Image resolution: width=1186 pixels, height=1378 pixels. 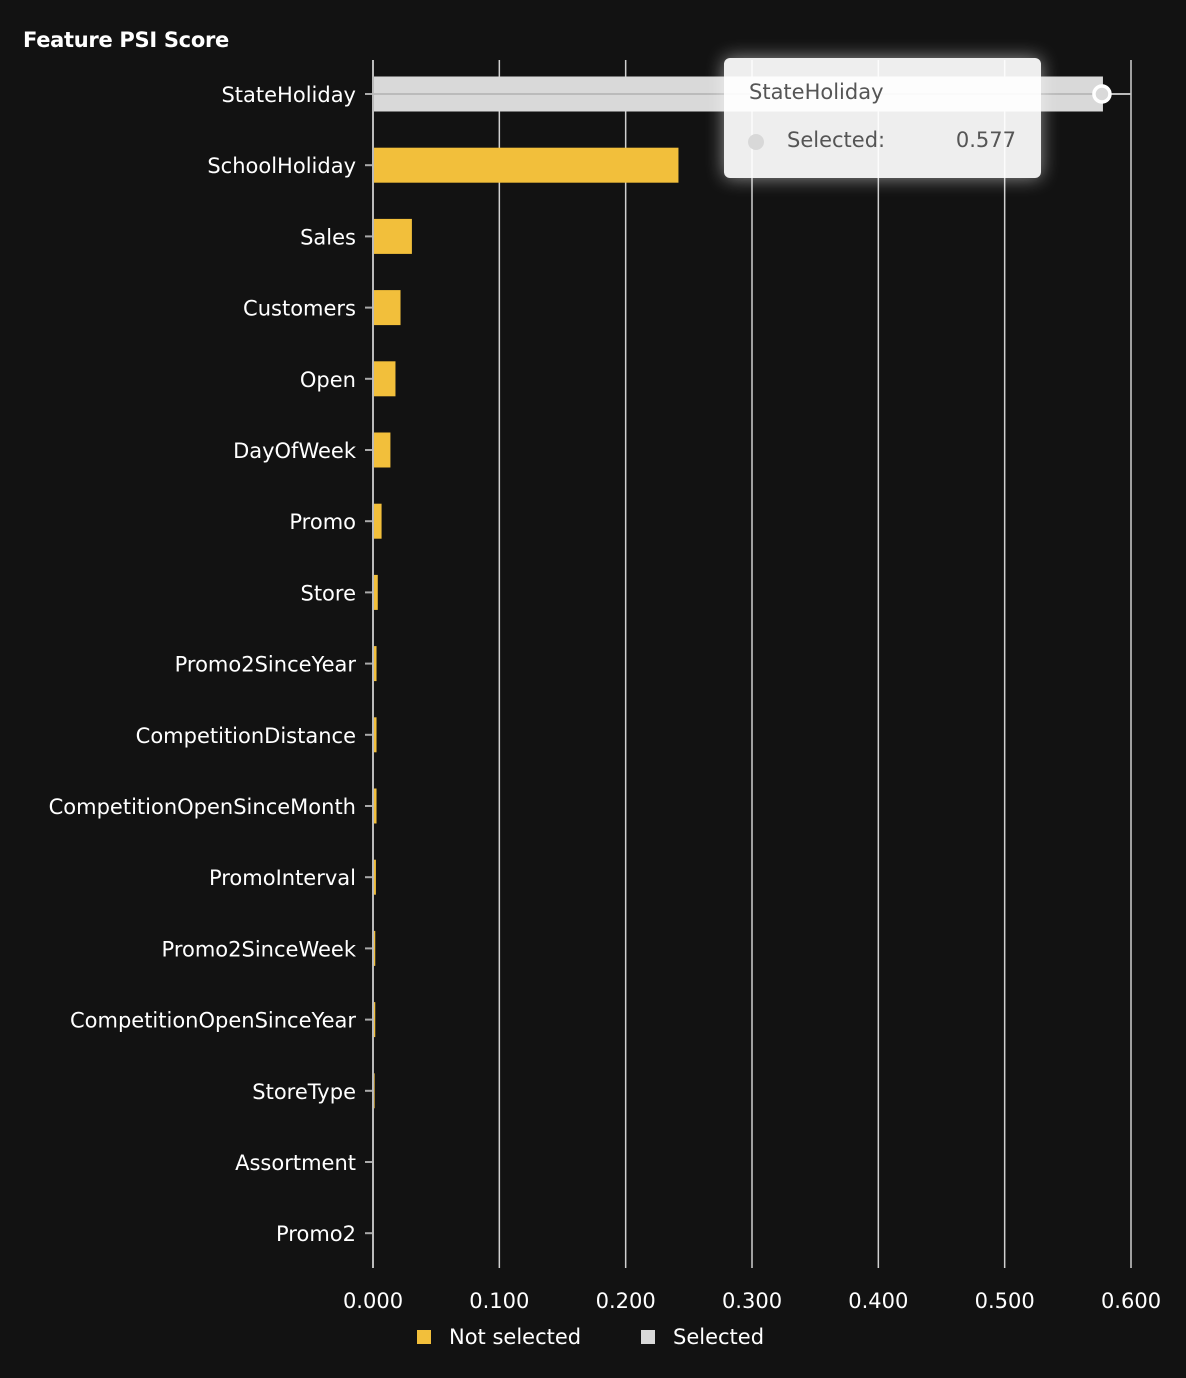 What do you see at coordinates (375, 877) in the screenshot?
I see `bar-PromoInterval` at bounding box center [375, 877].